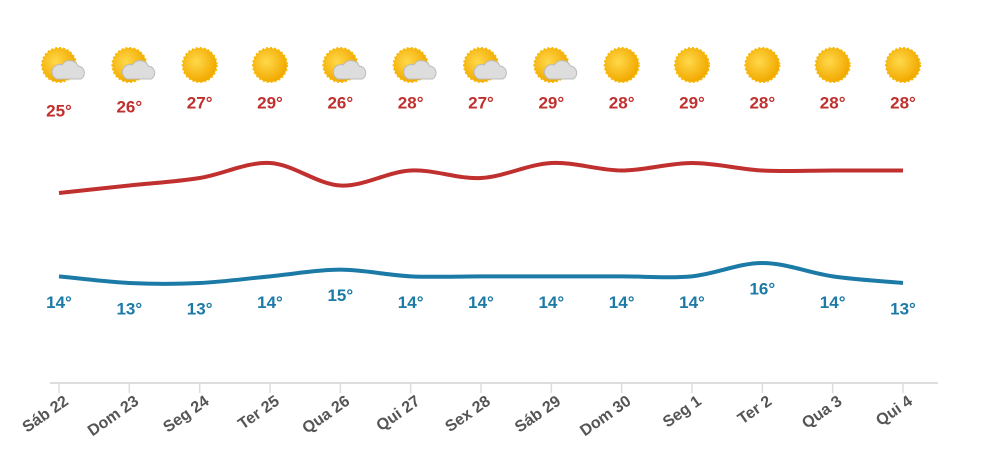 The height and width of the screenshot is (470, 1000). What do you see at coordinates (682, 412) in the screenshot?
I see `x-tick-label: Seg 1` at bounding box center [682, 412].